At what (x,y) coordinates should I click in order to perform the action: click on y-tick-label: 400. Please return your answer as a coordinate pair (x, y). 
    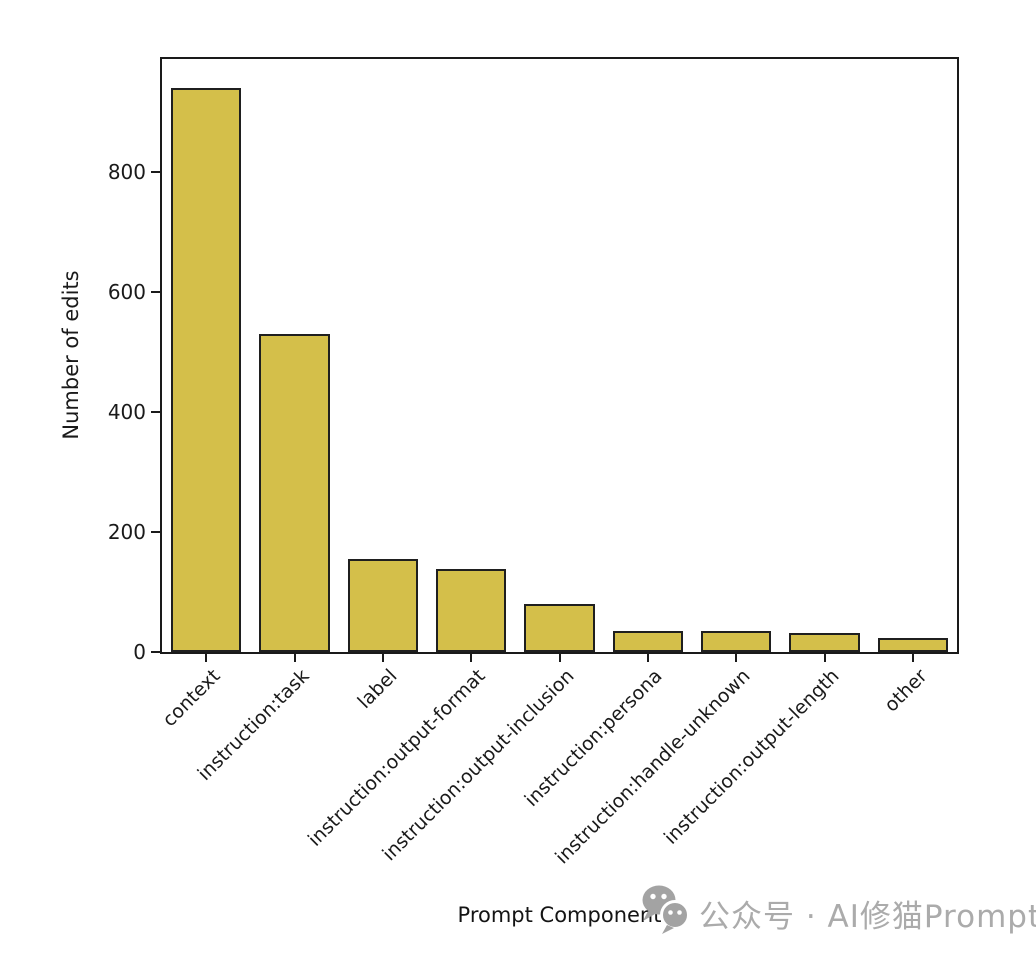
    Looking at the image, I should click on (126, 411).